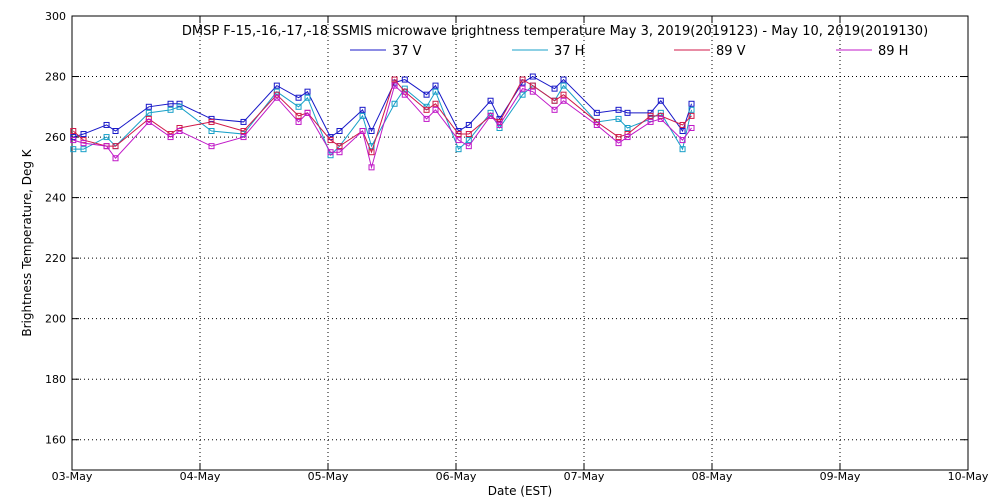 The image size is (1000, 500). I want to click on legend: 37 V 37 H 89 V 89 H, so click(629, 51).